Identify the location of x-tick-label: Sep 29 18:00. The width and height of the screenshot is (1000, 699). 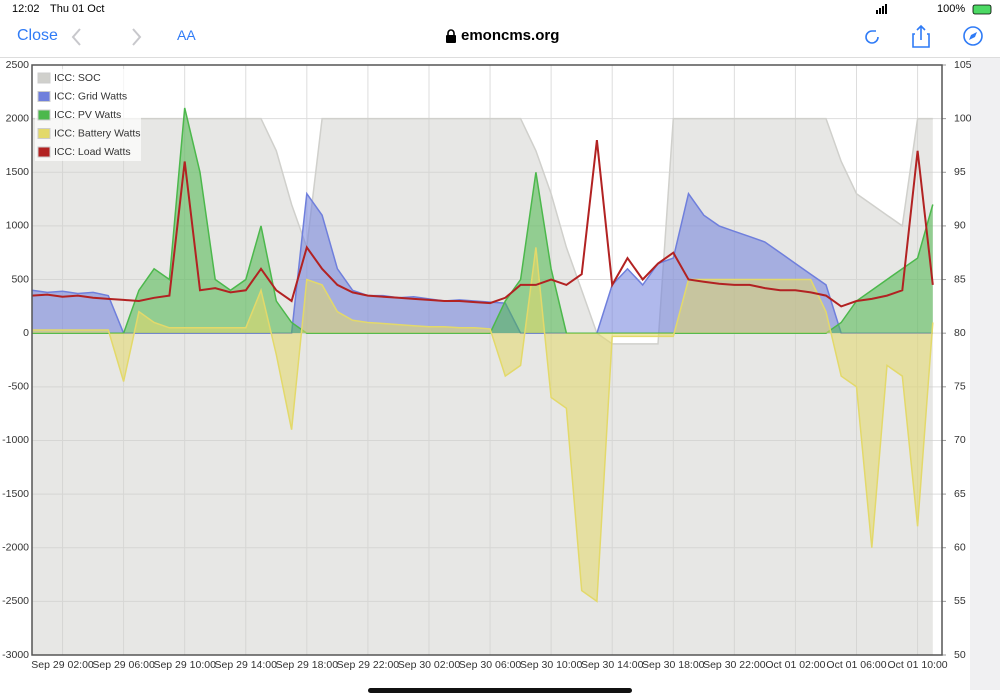
(307, 665).